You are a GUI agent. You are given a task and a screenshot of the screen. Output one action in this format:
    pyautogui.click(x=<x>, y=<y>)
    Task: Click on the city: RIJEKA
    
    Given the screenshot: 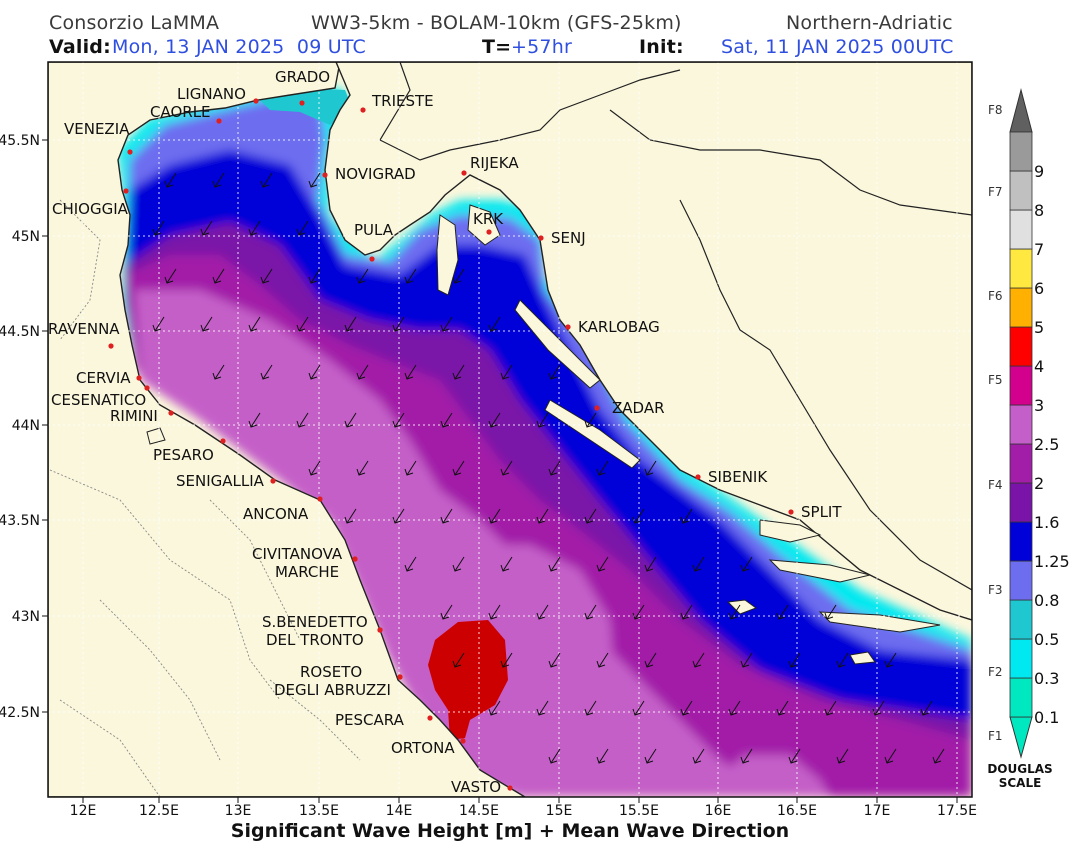 What is the action you would take?
    pyautogui.click(x=490, y=165)
    